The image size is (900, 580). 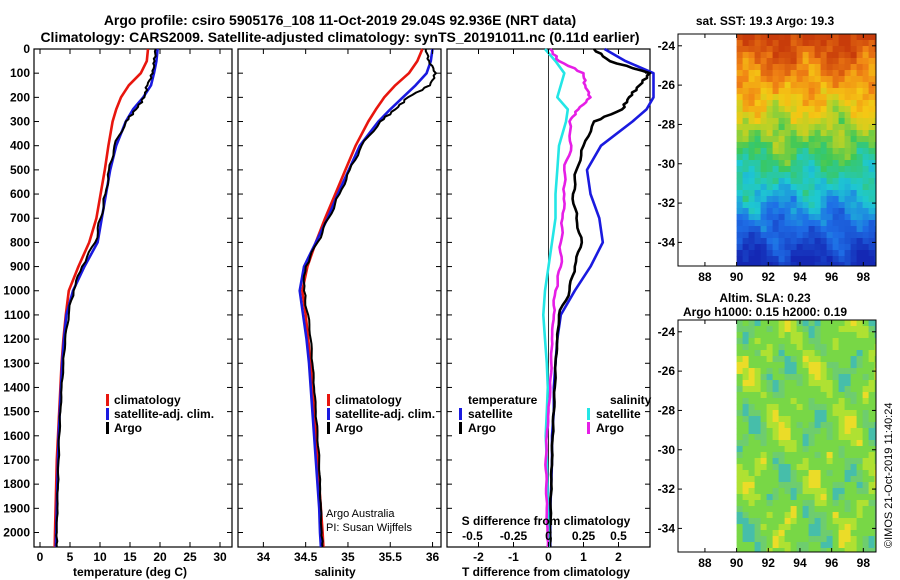 I want to click on legend-satellite-label: satellite-adj. clim., so click(x=385, y=414).